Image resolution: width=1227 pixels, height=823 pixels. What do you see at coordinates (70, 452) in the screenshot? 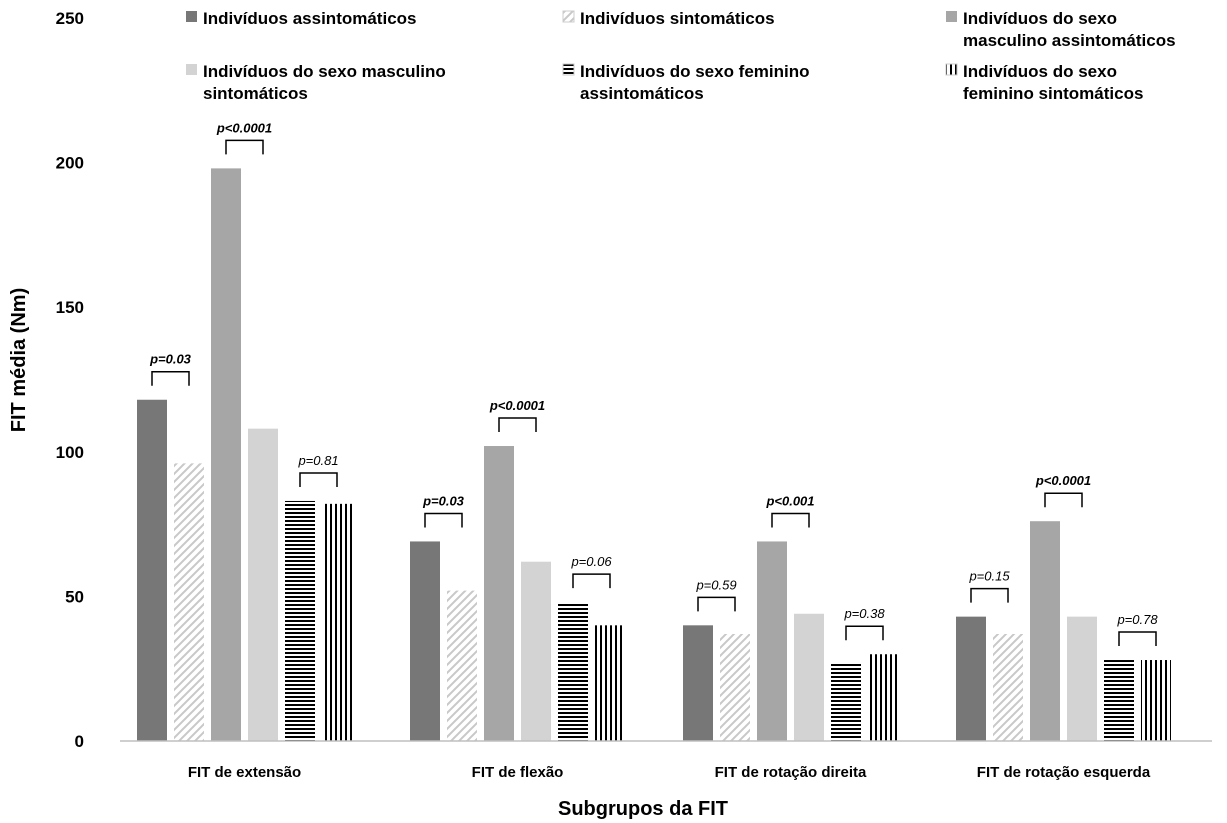
I see `y-tick-label: 100` at bounding box center [70, 452].